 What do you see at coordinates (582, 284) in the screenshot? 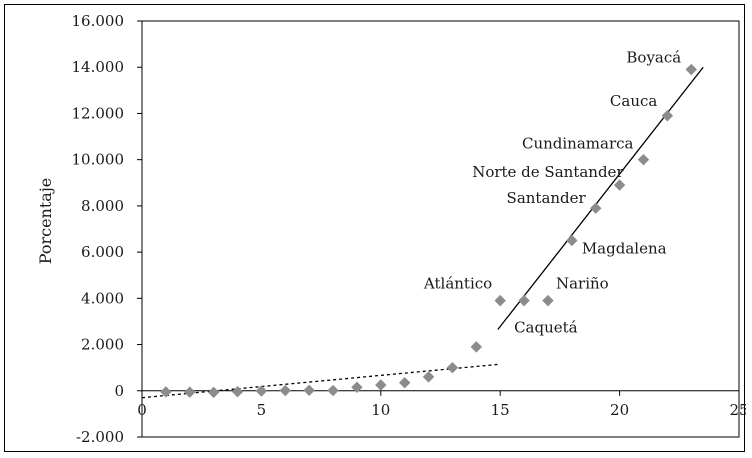
I see `point-label: Nariño` at bounding box center [582, 284].